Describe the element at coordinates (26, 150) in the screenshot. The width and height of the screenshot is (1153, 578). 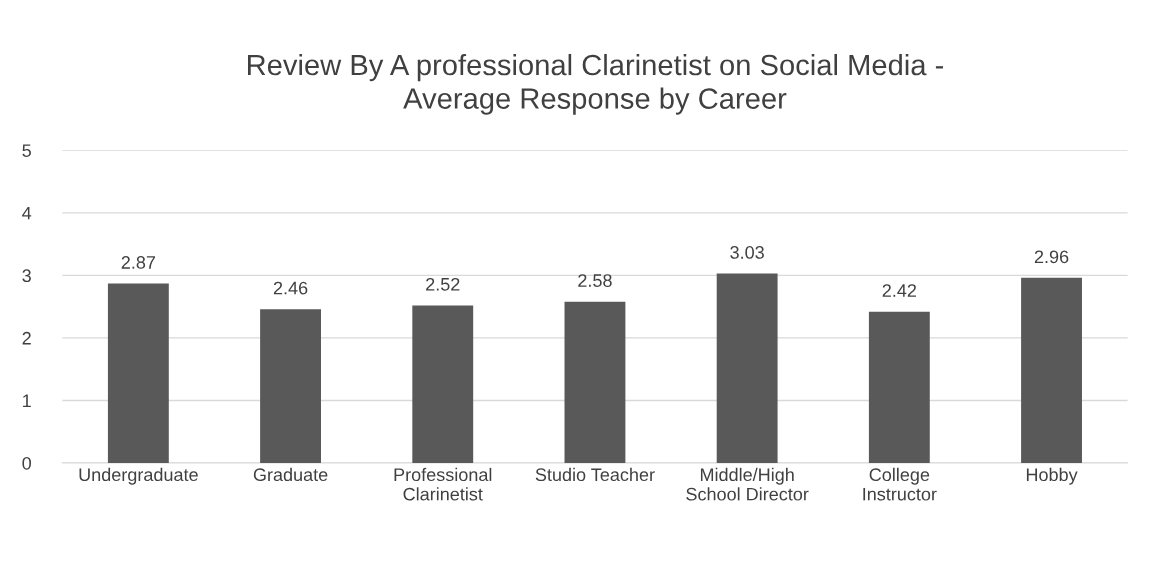
I see `y-tick-label: 5` at that location.